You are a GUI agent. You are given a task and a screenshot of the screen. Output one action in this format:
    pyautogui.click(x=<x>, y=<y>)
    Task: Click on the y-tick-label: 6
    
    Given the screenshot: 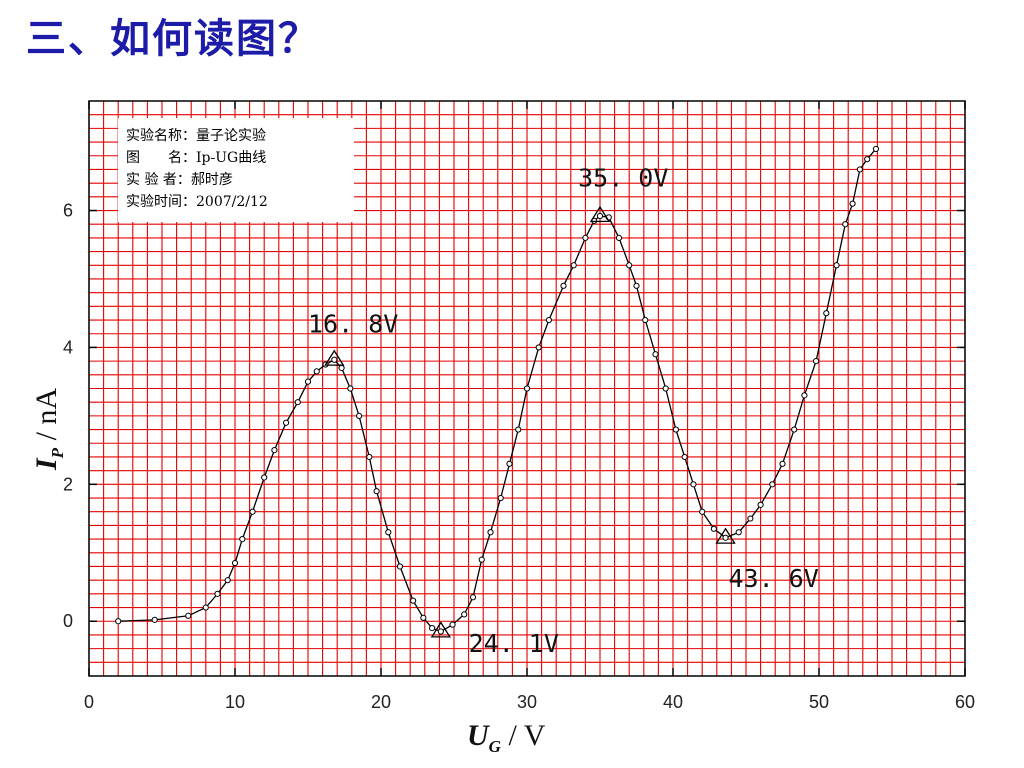 What is the action you would take?
    pyautogui.click(x=68, y=211)
    